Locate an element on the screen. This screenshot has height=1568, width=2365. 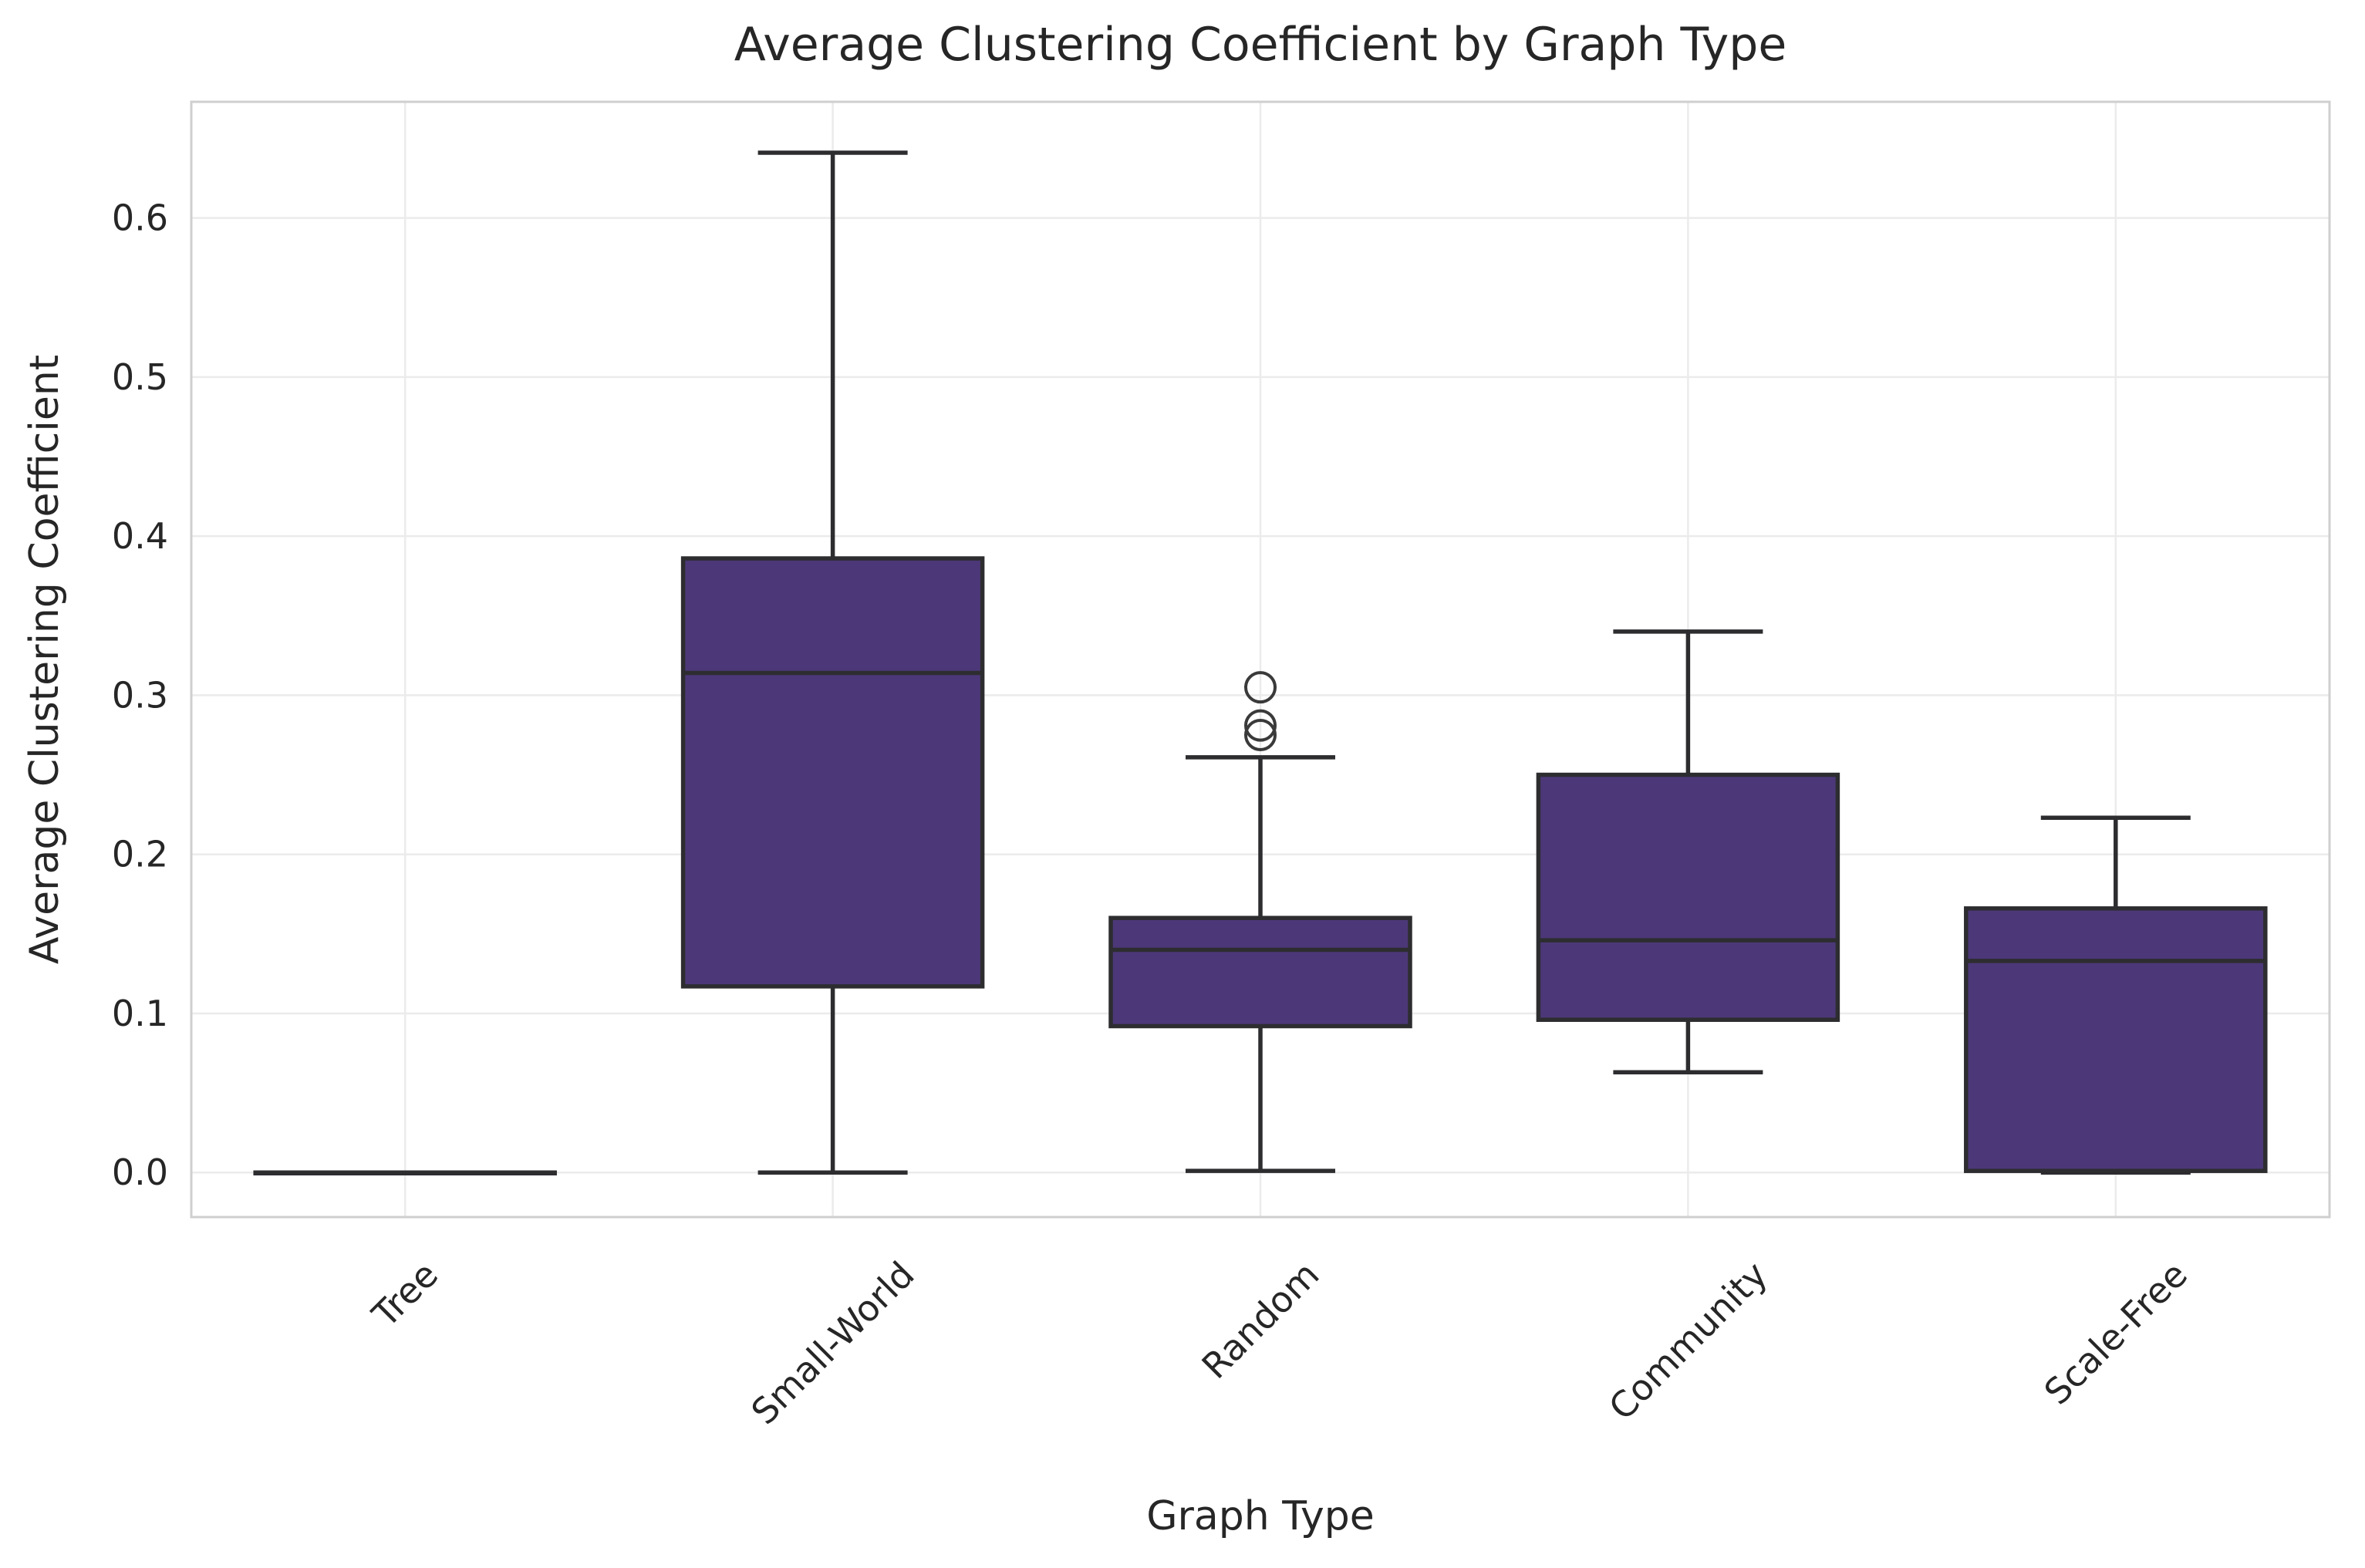
y-axis-label: Average Clustering Coefficient is located at coordinates (45, 659).